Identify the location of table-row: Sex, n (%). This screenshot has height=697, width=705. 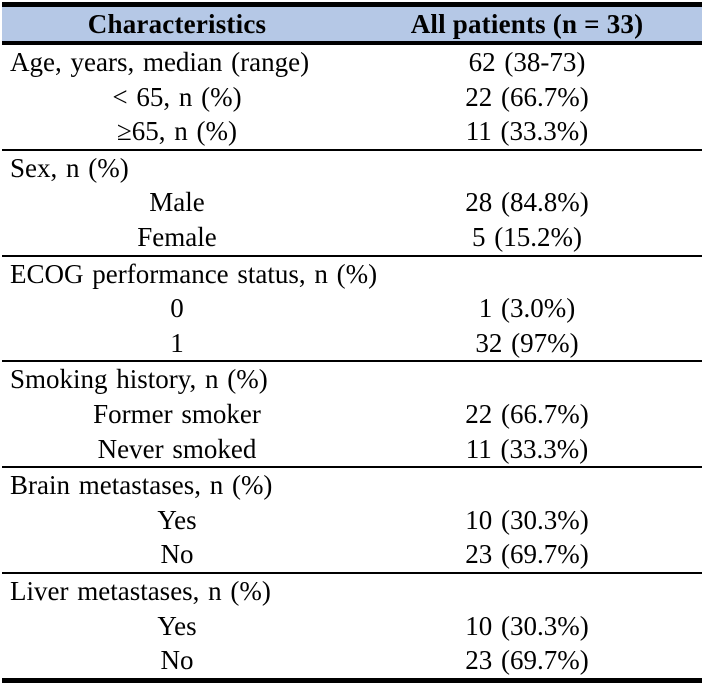
(352, 167).